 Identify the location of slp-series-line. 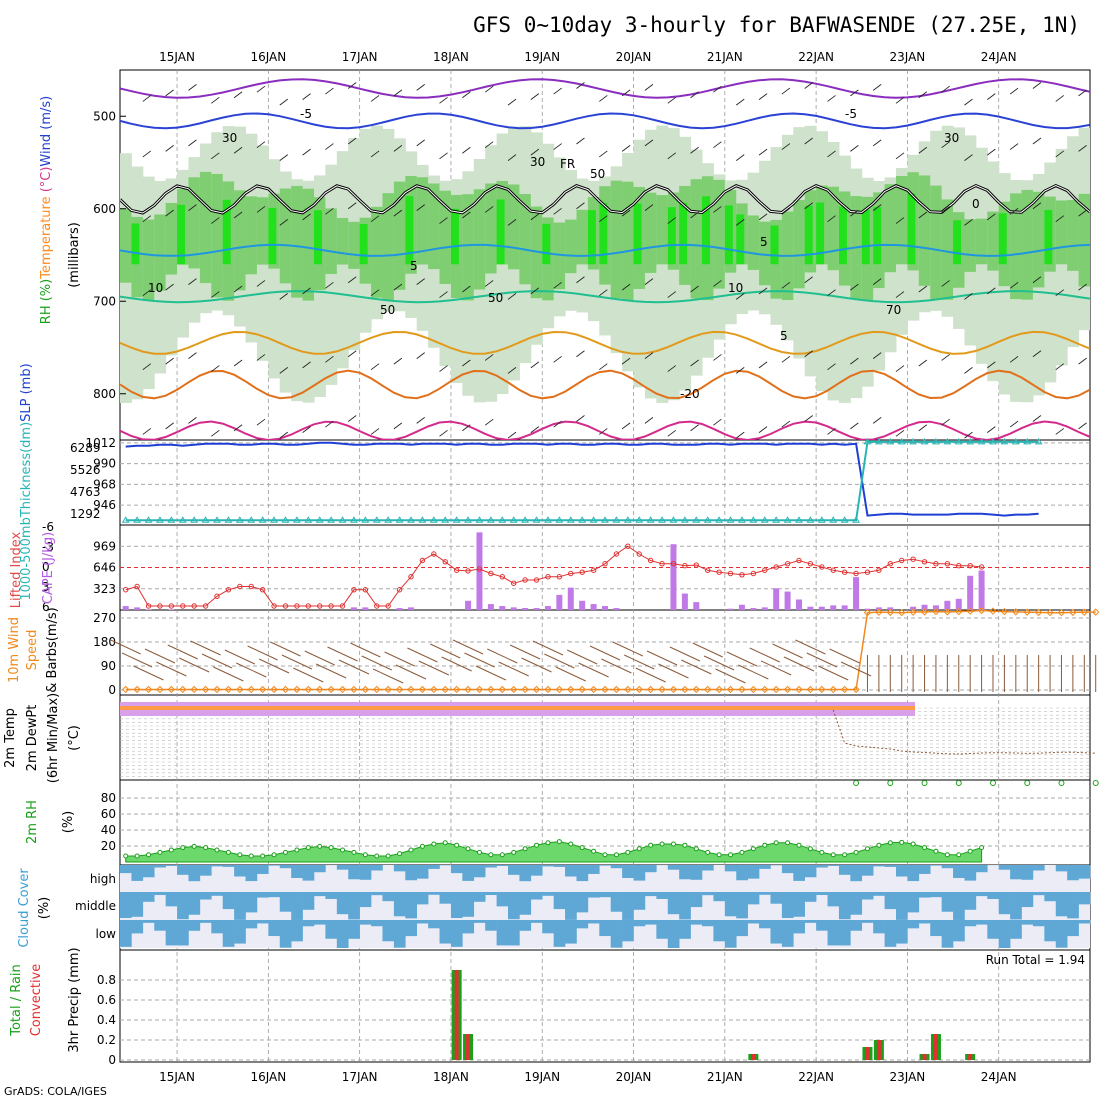
(582, 479).